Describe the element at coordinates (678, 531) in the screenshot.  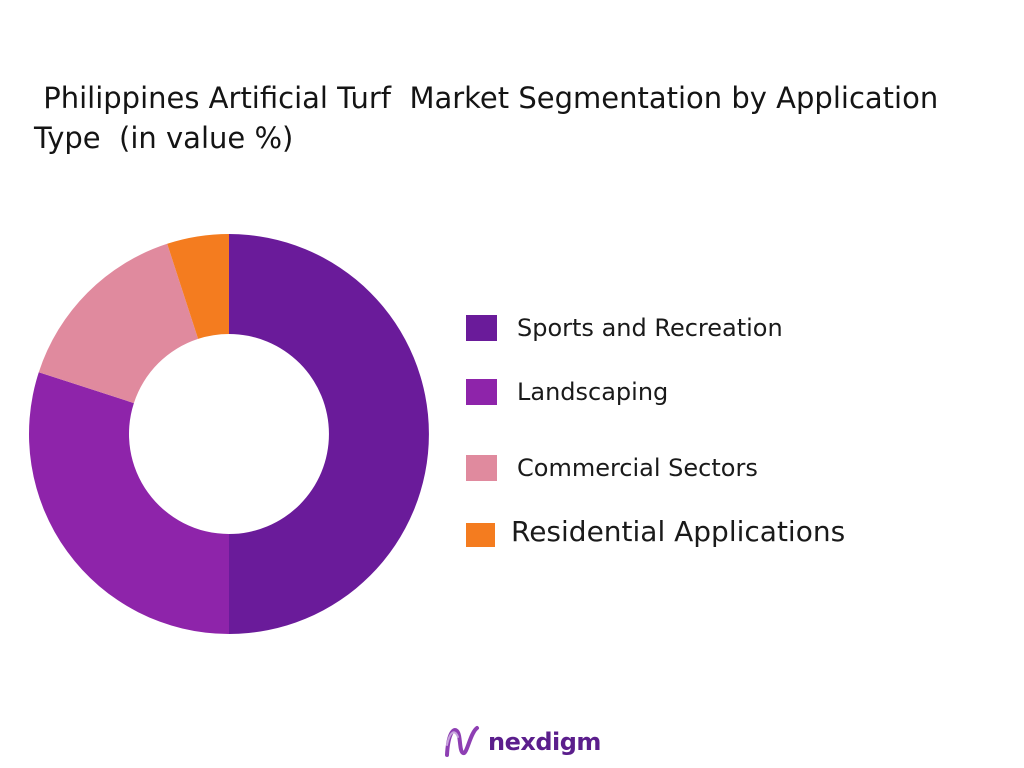
I see `legend-label: Residential Applications` at that location.